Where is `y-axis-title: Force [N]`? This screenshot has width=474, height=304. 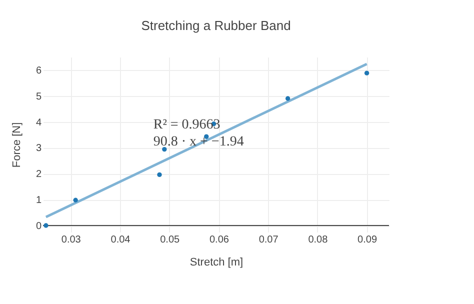
y-axis-title: Force [N] is located at coordinates (16, 145).